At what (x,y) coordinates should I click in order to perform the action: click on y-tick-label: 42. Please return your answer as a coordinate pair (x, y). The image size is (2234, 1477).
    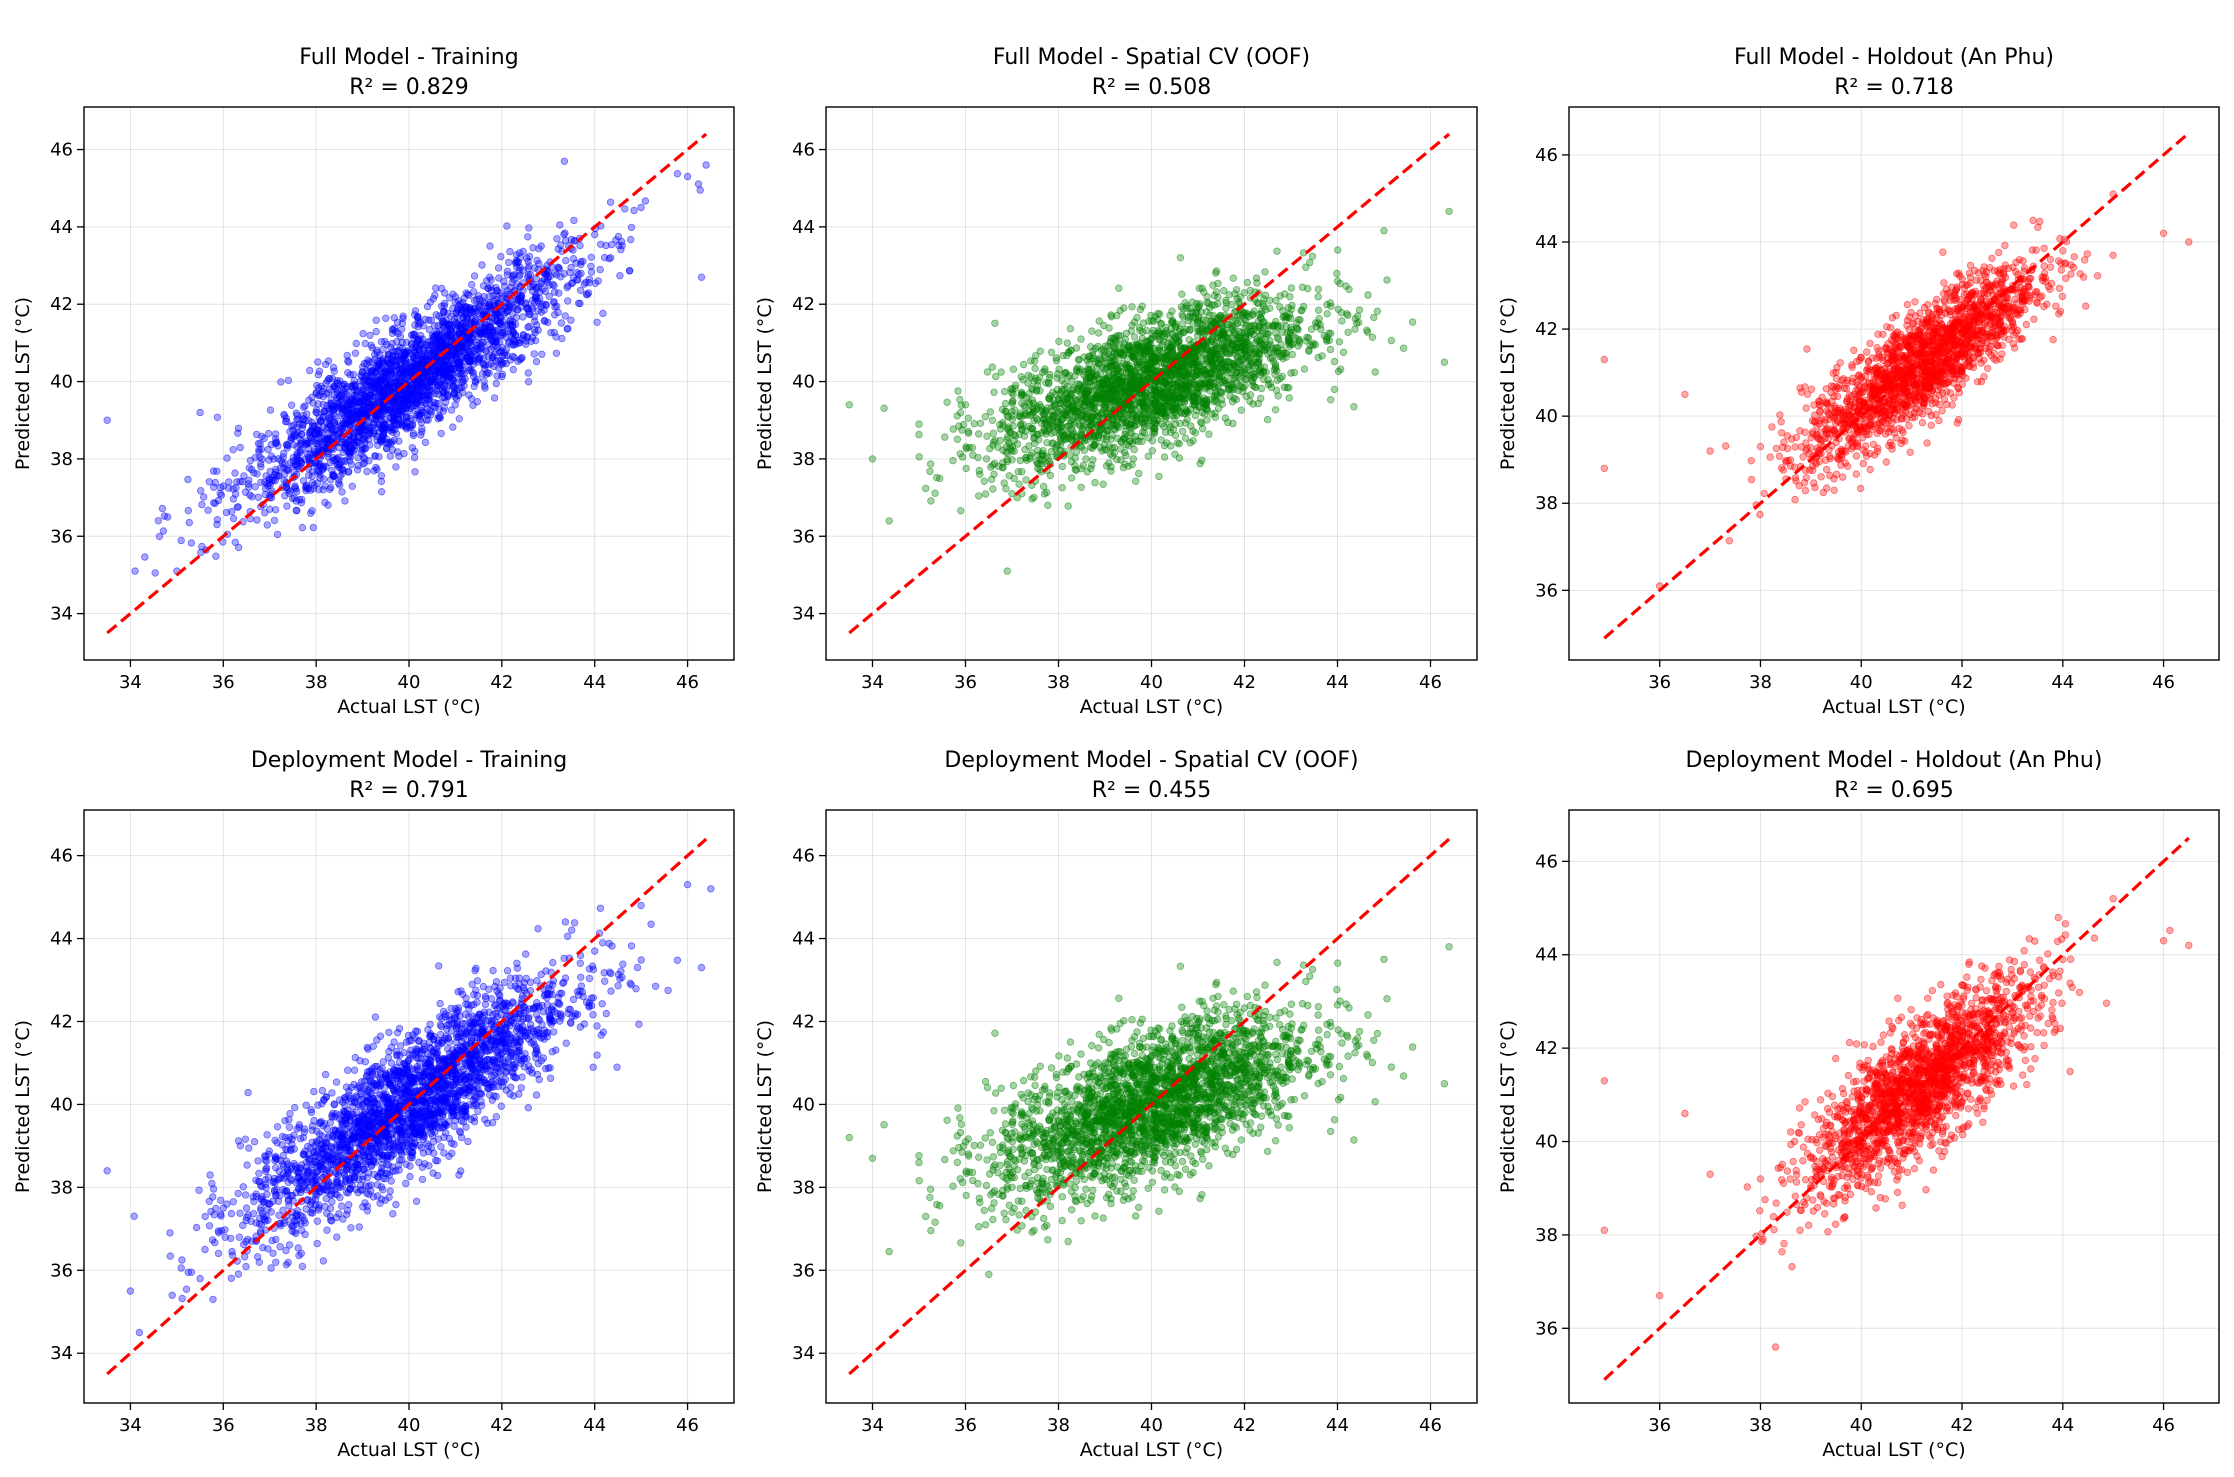
    Looking at the image, I should click on (803, 304).